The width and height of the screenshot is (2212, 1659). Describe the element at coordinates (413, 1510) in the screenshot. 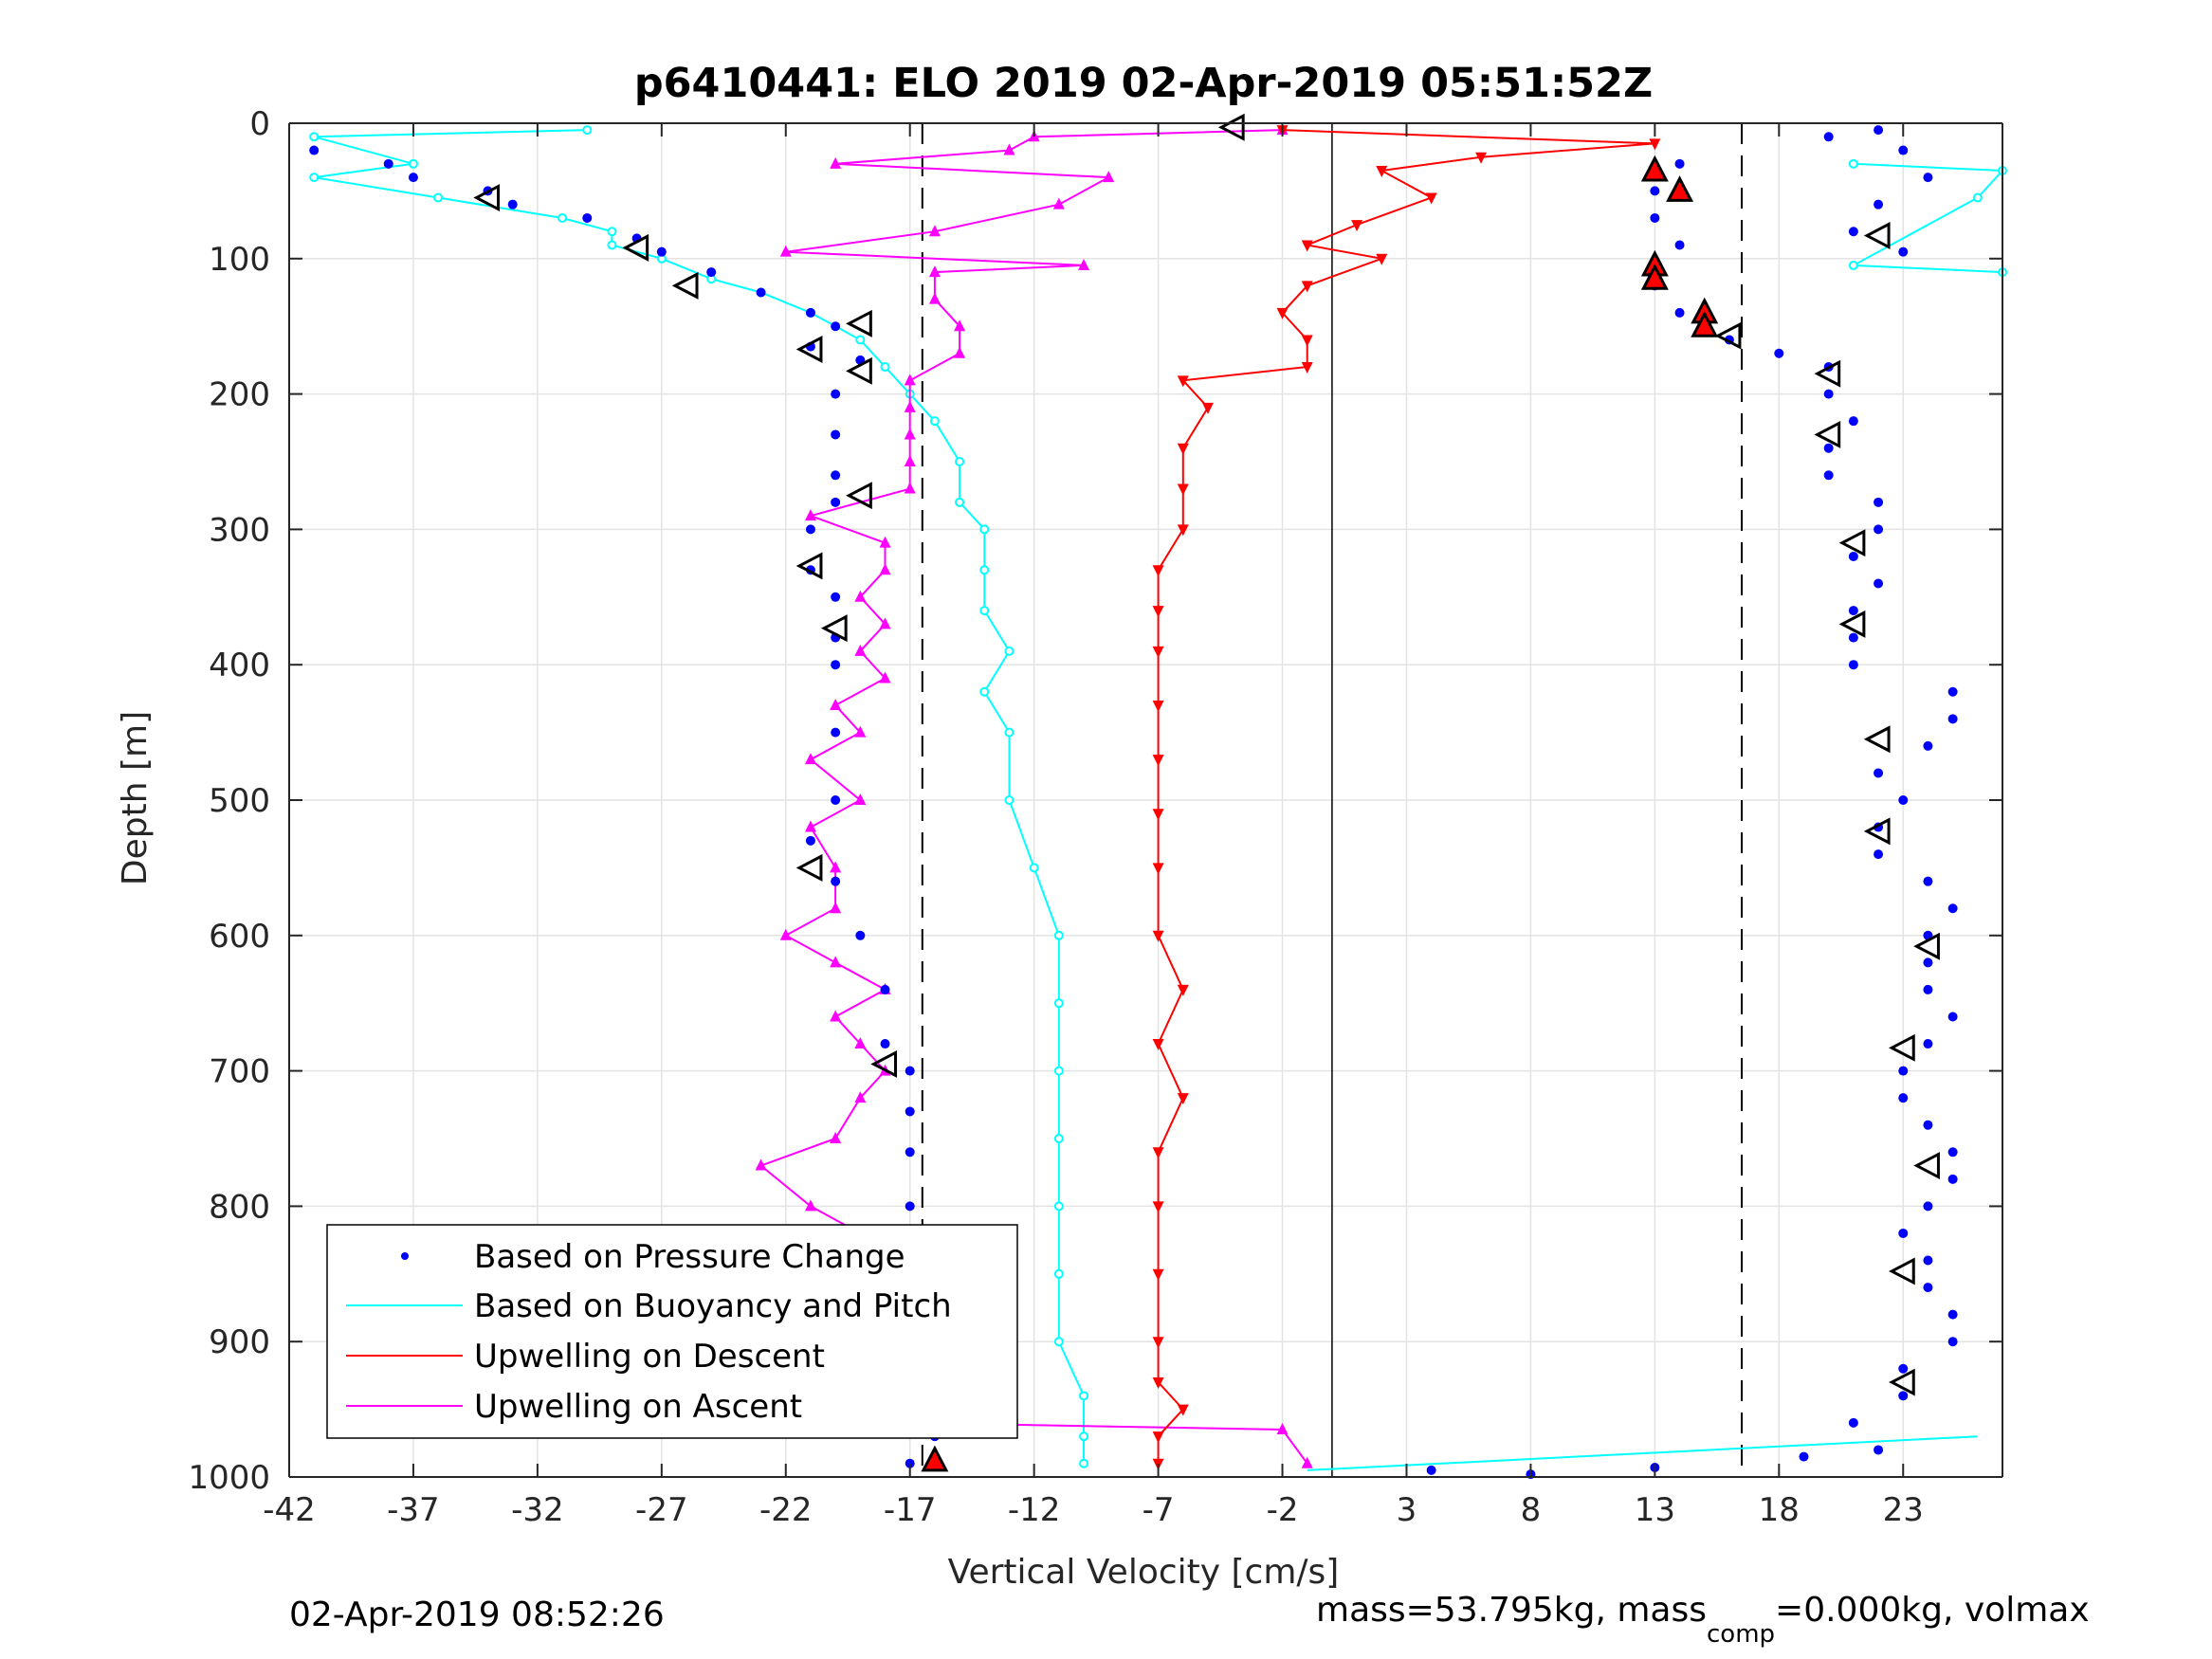

I see `x-tick-label: -37` at that location.